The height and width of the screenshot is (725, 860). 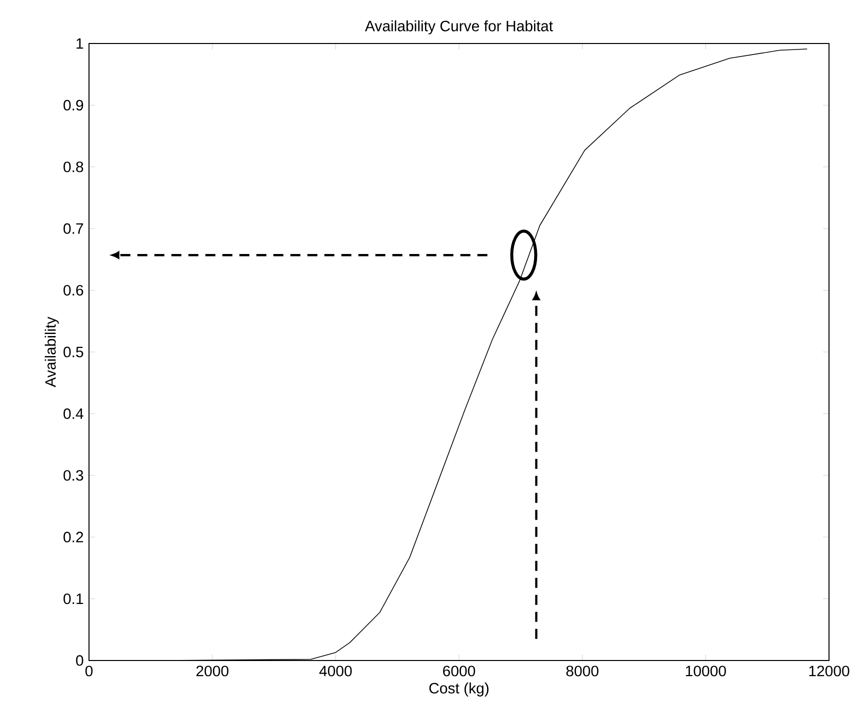 I want to click on y-tick-label: 0.9, so click(x=74, y=105).